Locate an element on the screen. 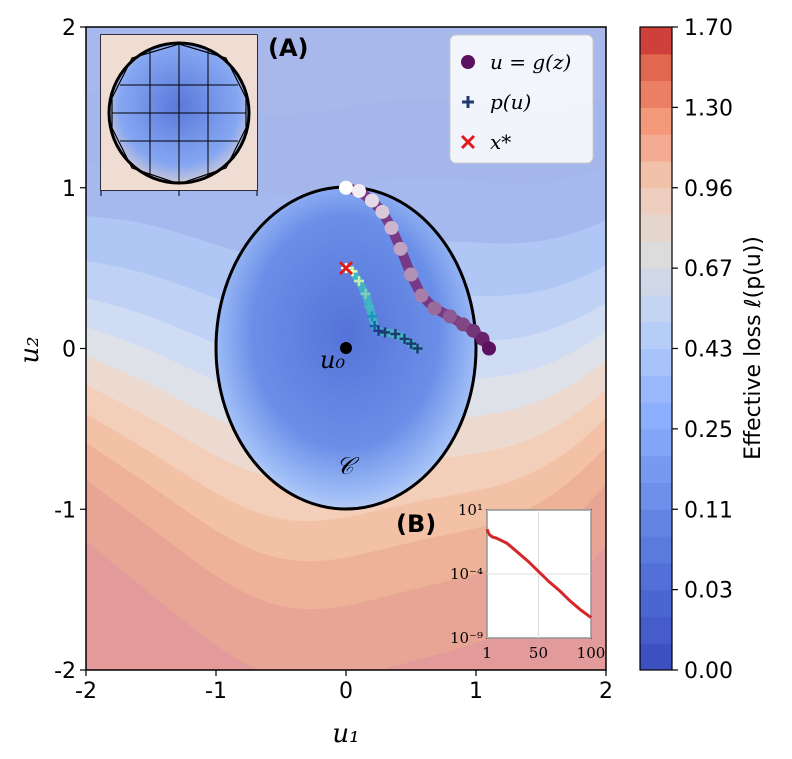 Image resolution: width=792 pixels, height=759 pixels. inset-b: 1 50 100 10¹ 10⁻⁴ 10⁻⁹ (B) is located at coordinates (500, 581).